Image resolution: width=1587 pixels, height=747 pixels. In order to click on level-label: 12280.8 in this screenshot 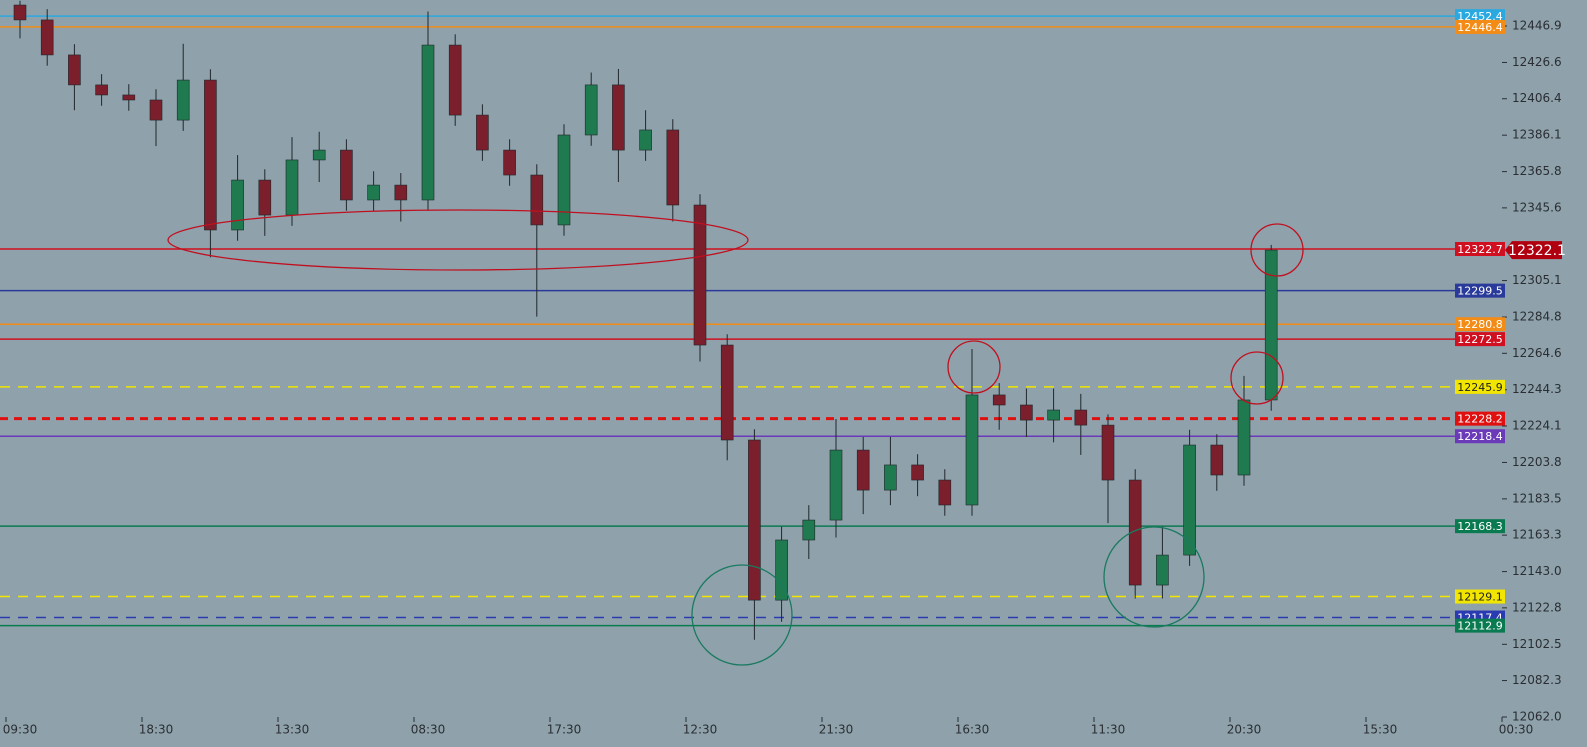, I will do `click(1480, 324)`.